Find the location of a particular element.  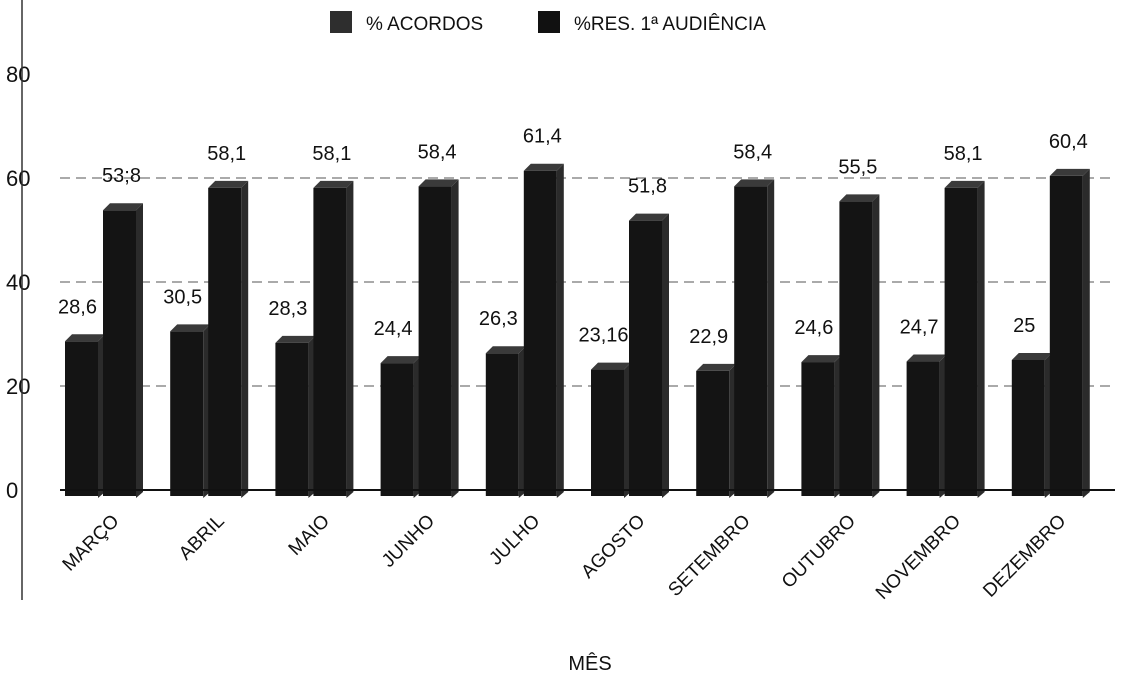

x-tick-label-novembro: NOVEMBRO is located at coordinates (918, 557).